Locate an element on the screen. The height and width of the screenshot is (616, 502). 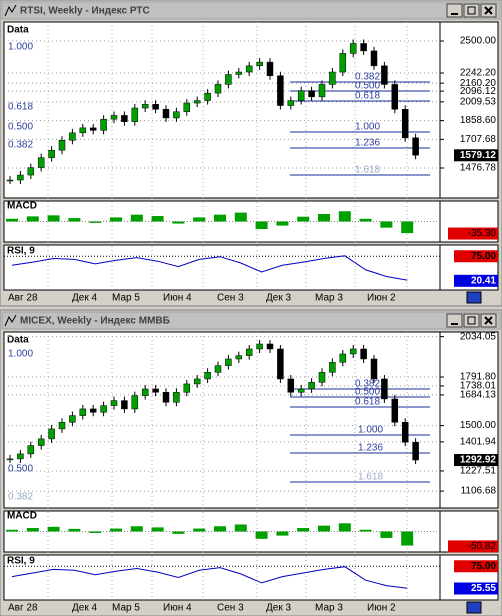
rsi-line is located at coordinates (209, 577).